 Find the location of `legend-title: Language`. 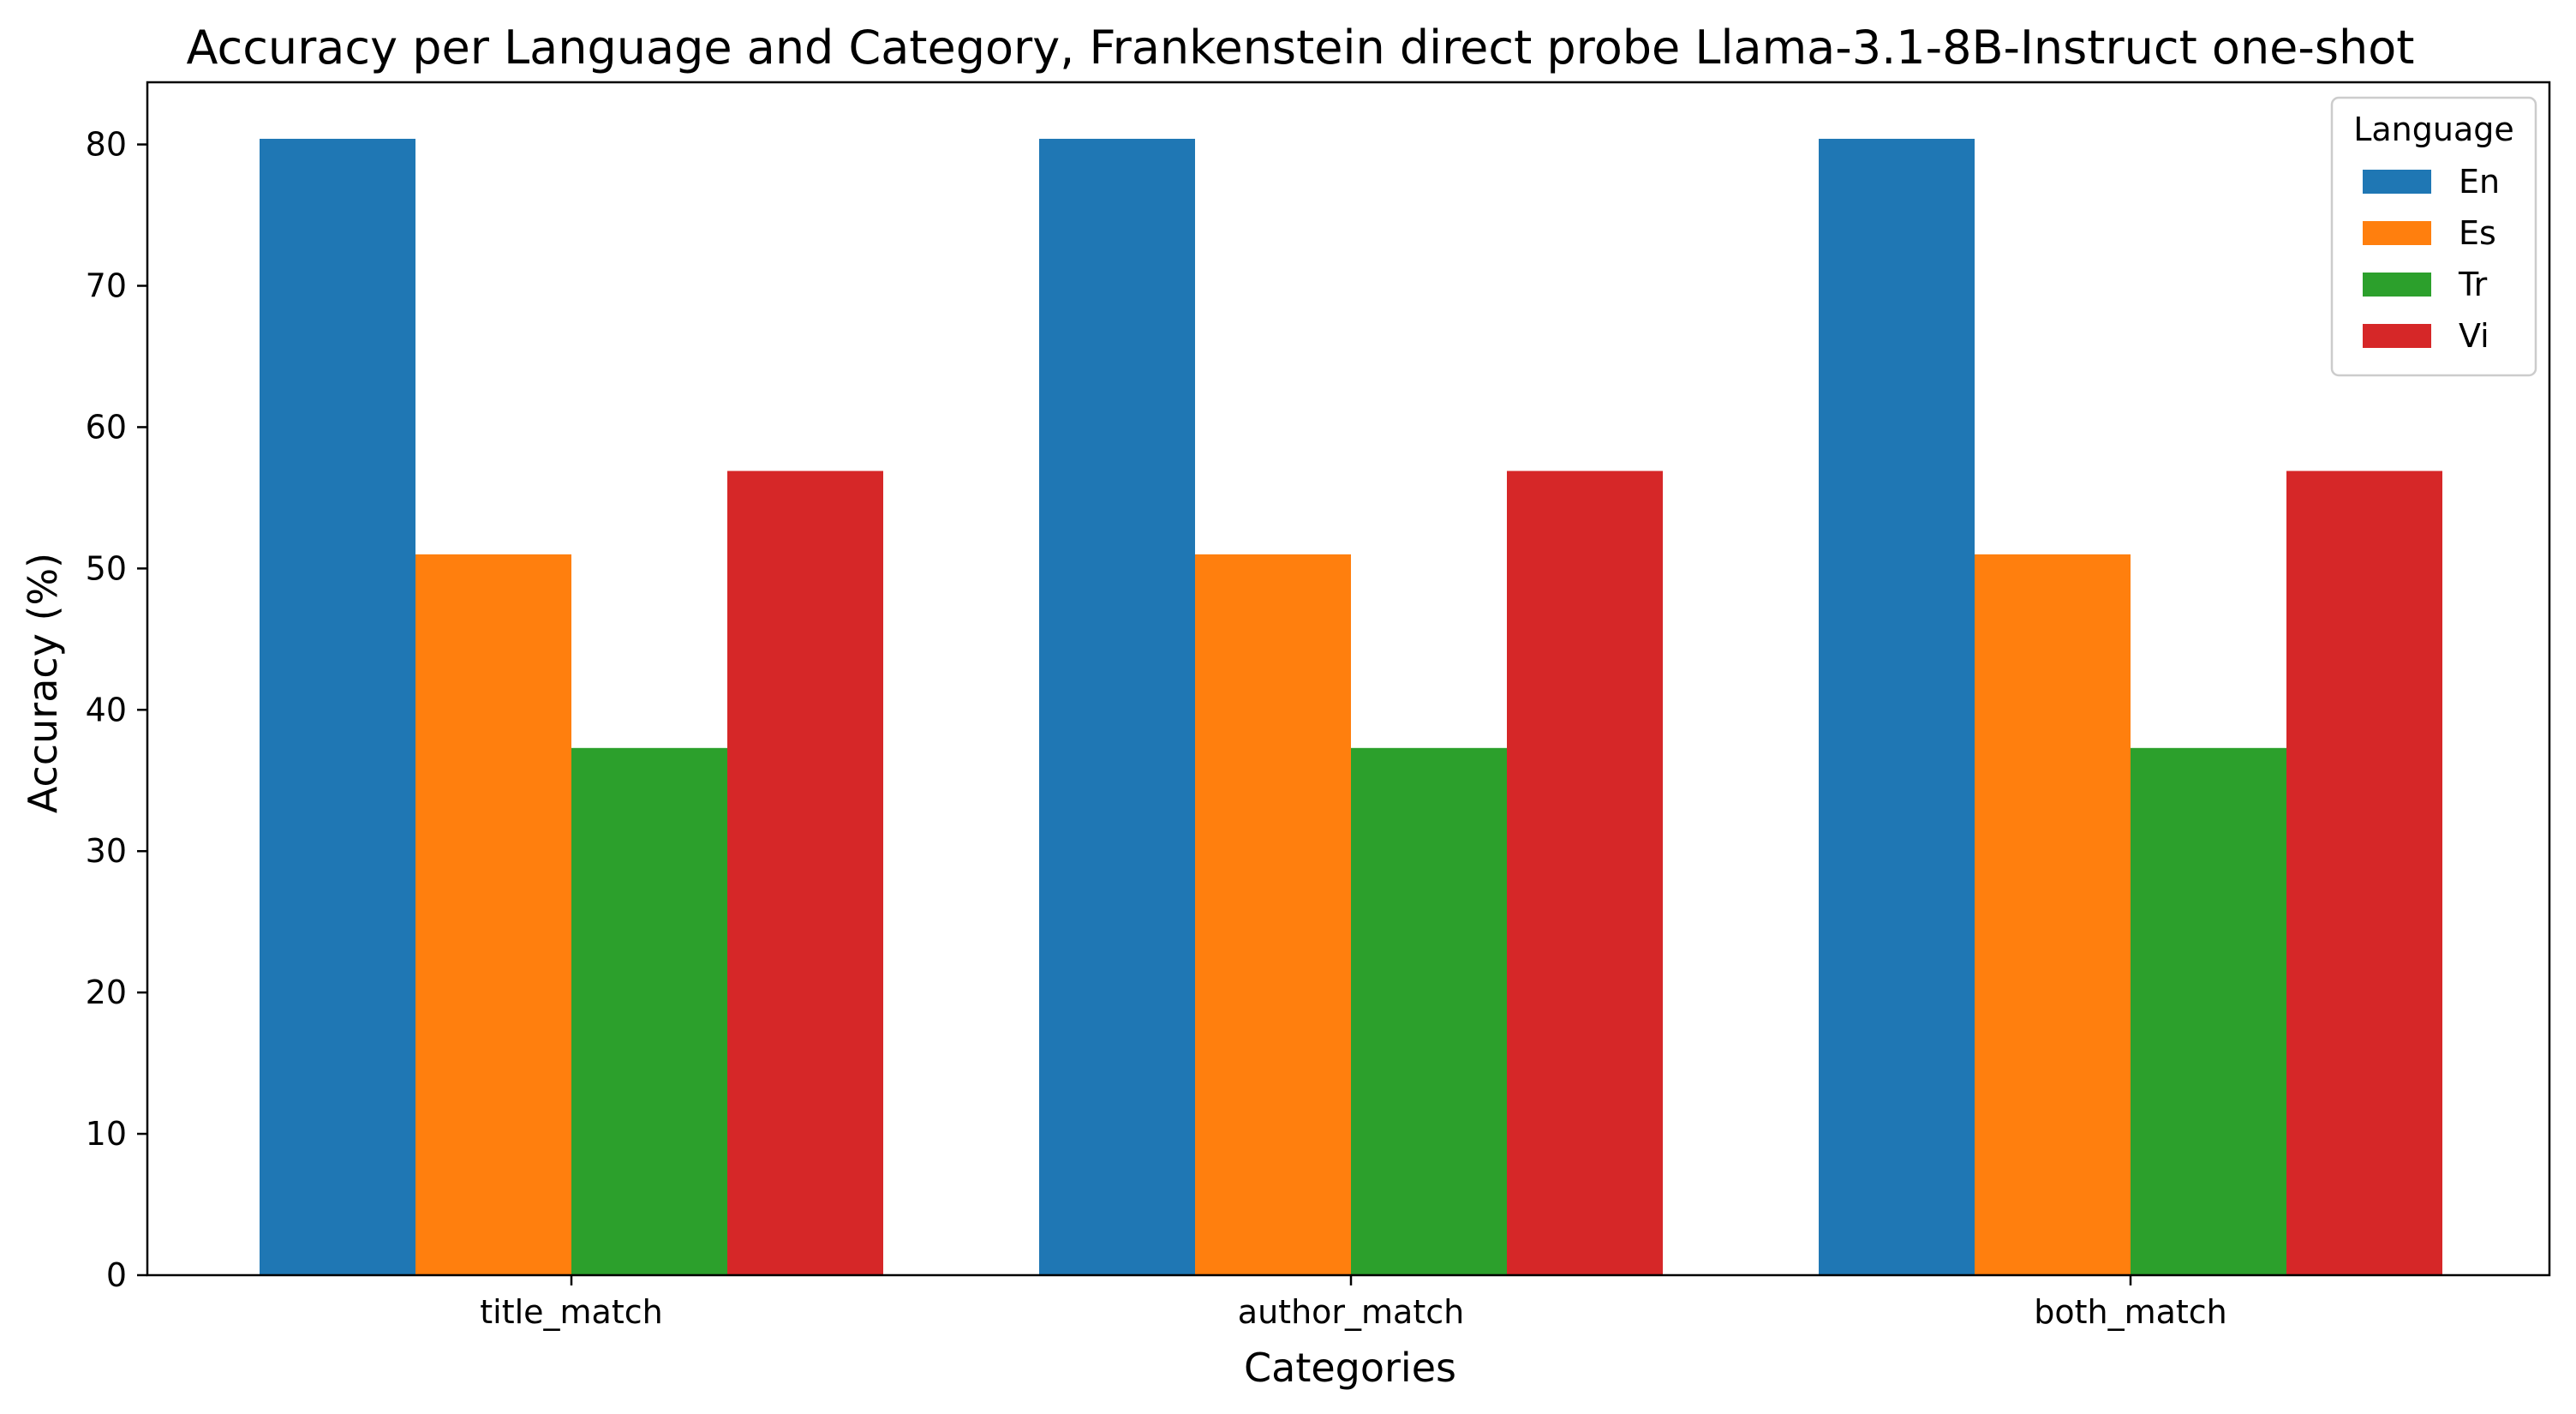

legend-title: Language is located at coordinates (2434, 129).